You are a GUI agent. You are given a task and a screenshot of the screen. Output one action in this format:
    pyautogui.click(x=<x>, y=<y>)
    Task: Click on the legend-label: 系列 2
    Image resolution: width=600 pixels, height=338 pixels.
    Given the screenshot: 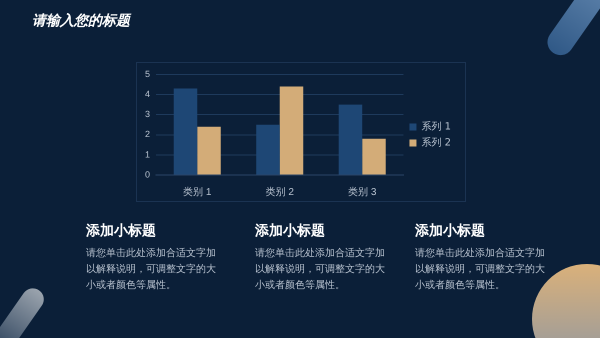 What is the action you would take?
    pyautogui.click(x=436, y=142)
    